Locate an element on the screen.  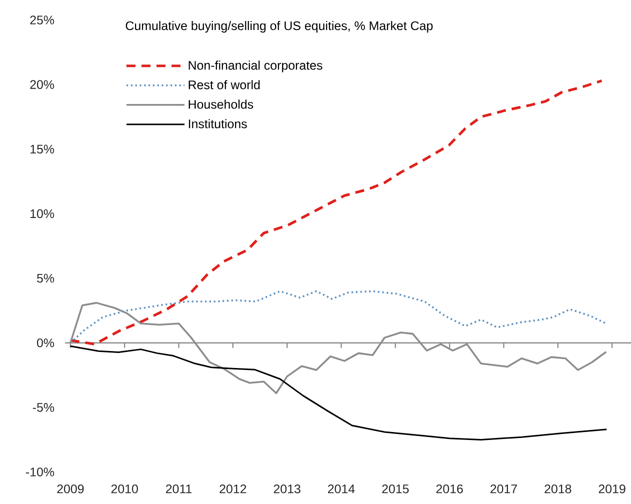
x-tick-label: 2014 is located at coordinates (341, 489).